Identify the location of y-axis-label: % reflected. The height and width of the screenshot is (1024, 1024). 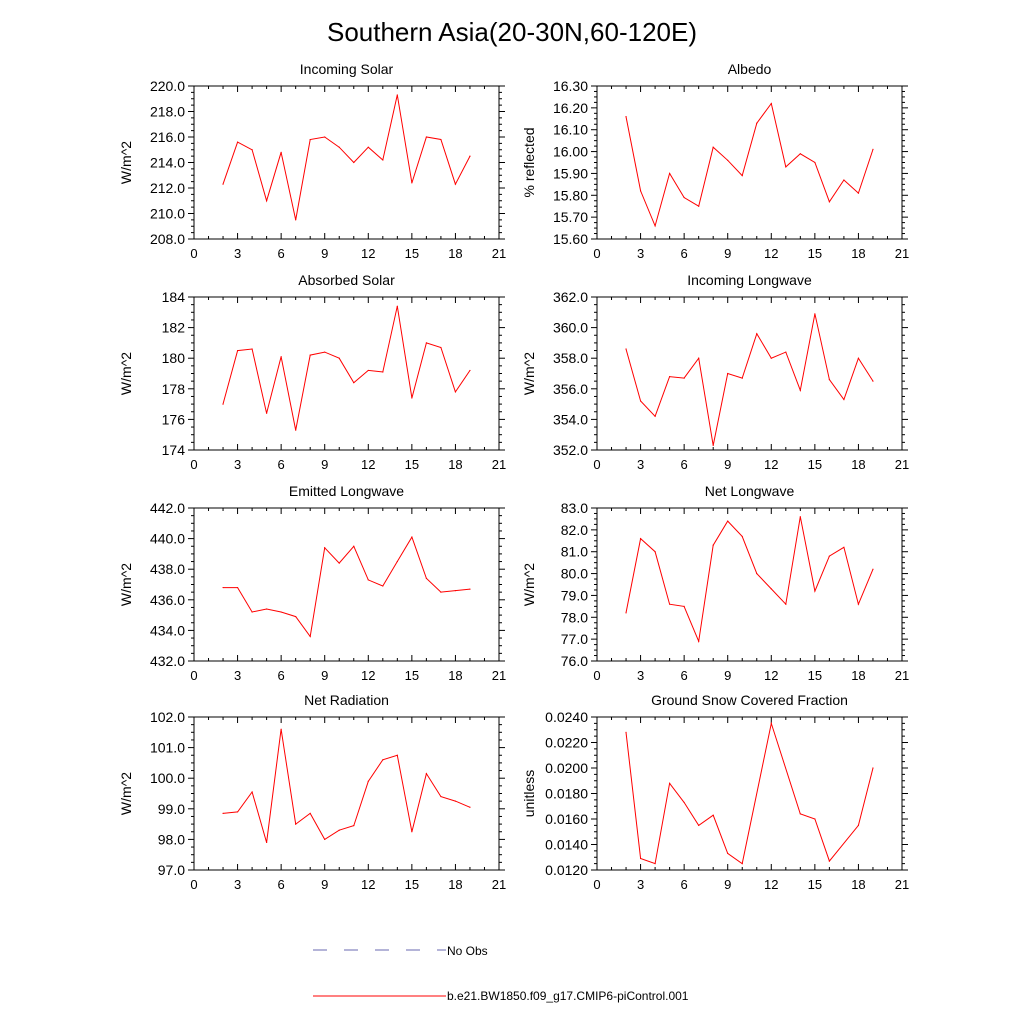
(529, 162).